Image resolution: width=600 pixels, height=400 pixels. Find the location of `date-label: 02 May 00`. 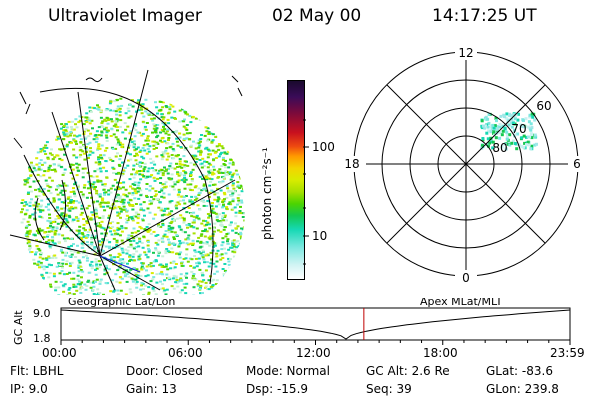

date-label: 02 May 00 is located at coordinates (317, 16).